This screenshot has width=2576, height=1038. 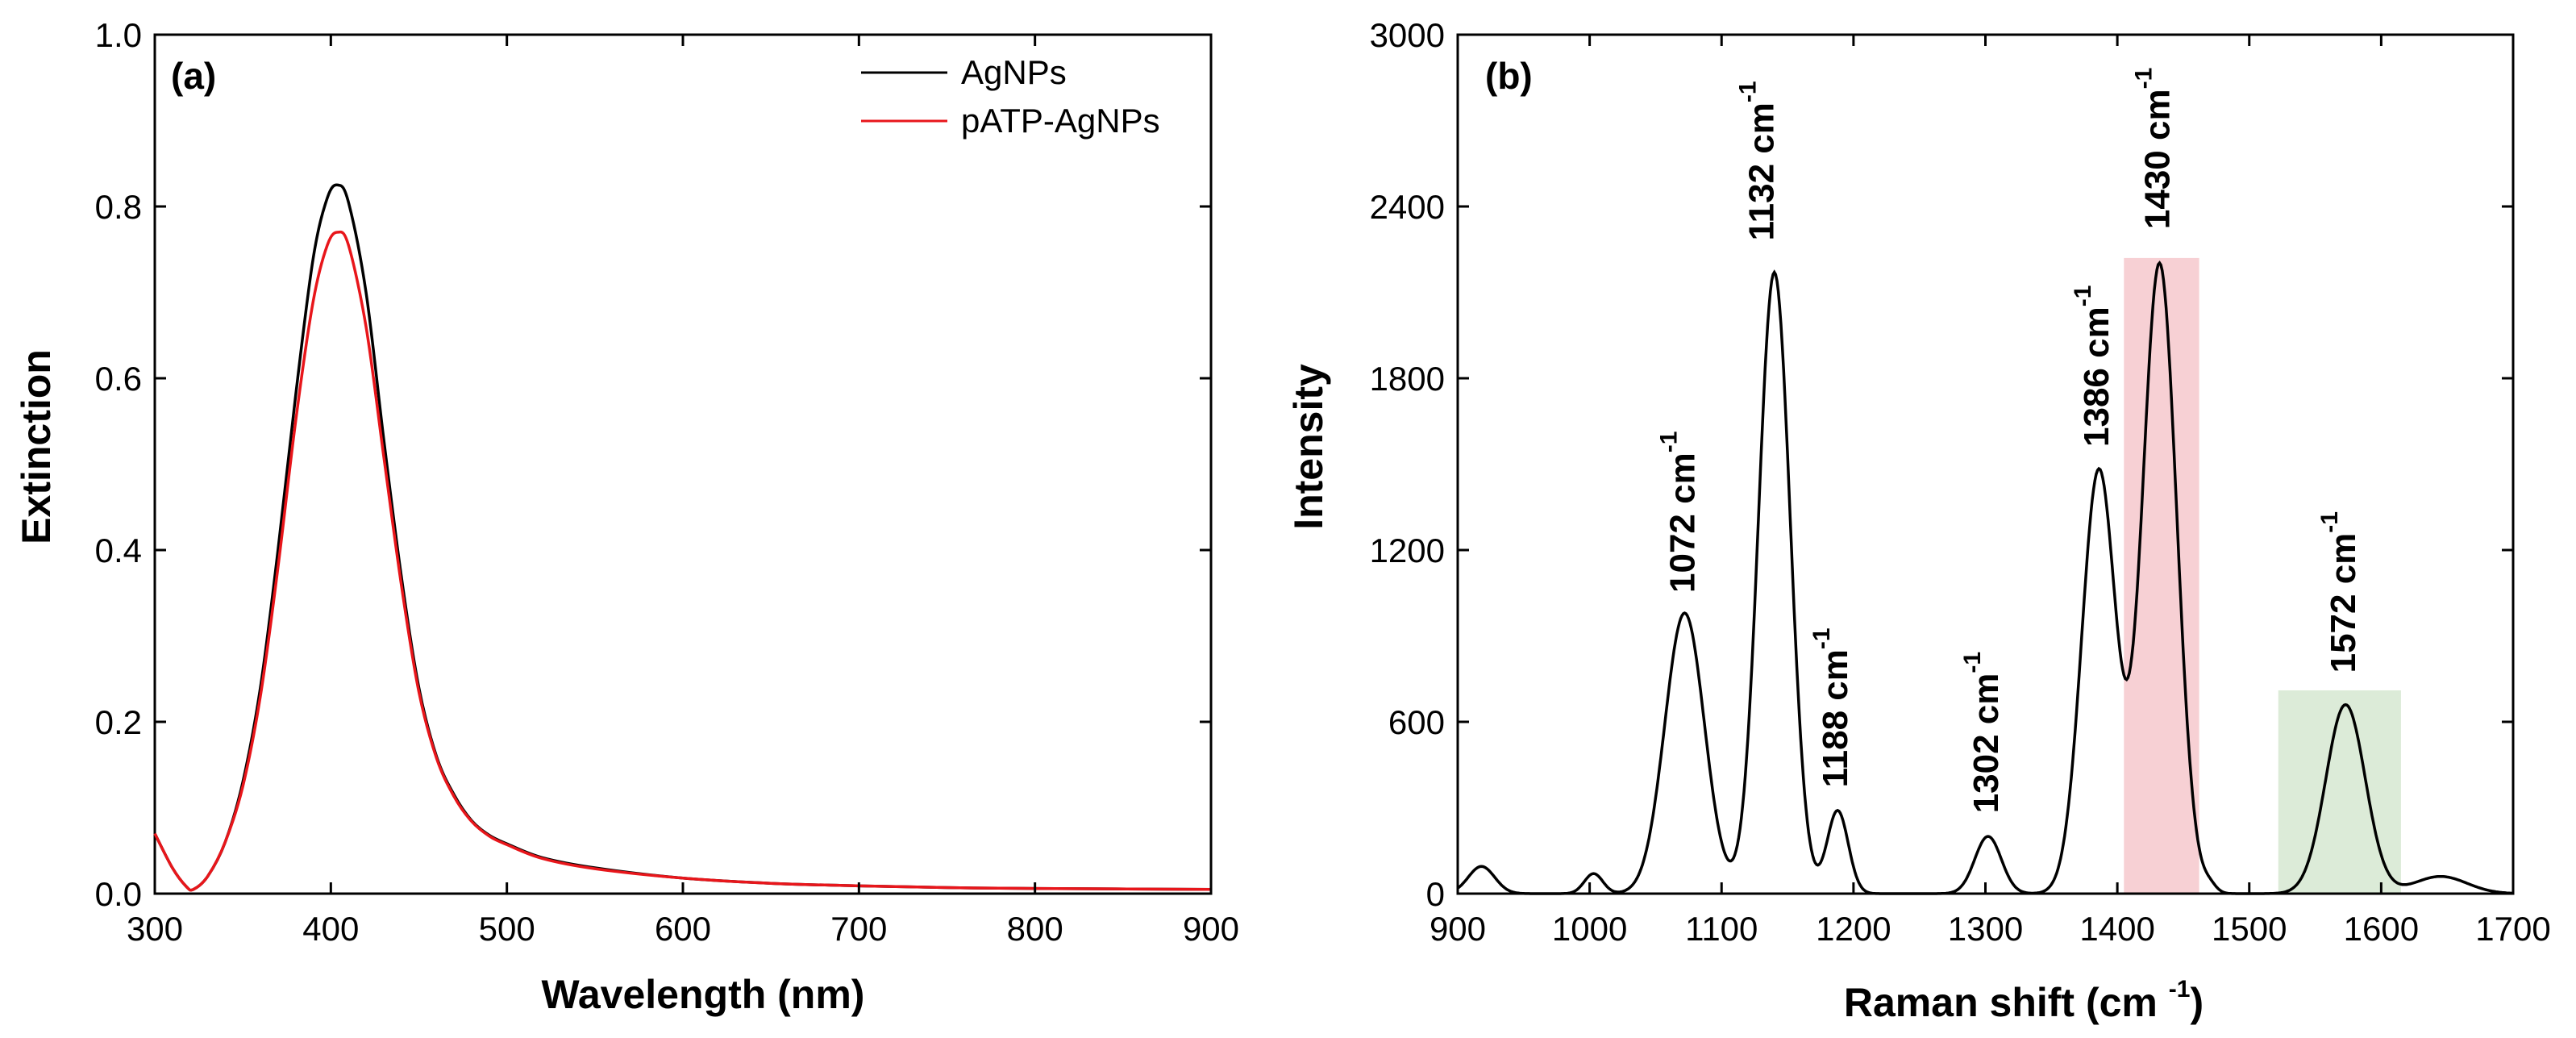 What do you see at coordinates (330, 929) in the screenshot?
I see `panel-a-x-tick-label: 400` at bounding box center [330, 929].